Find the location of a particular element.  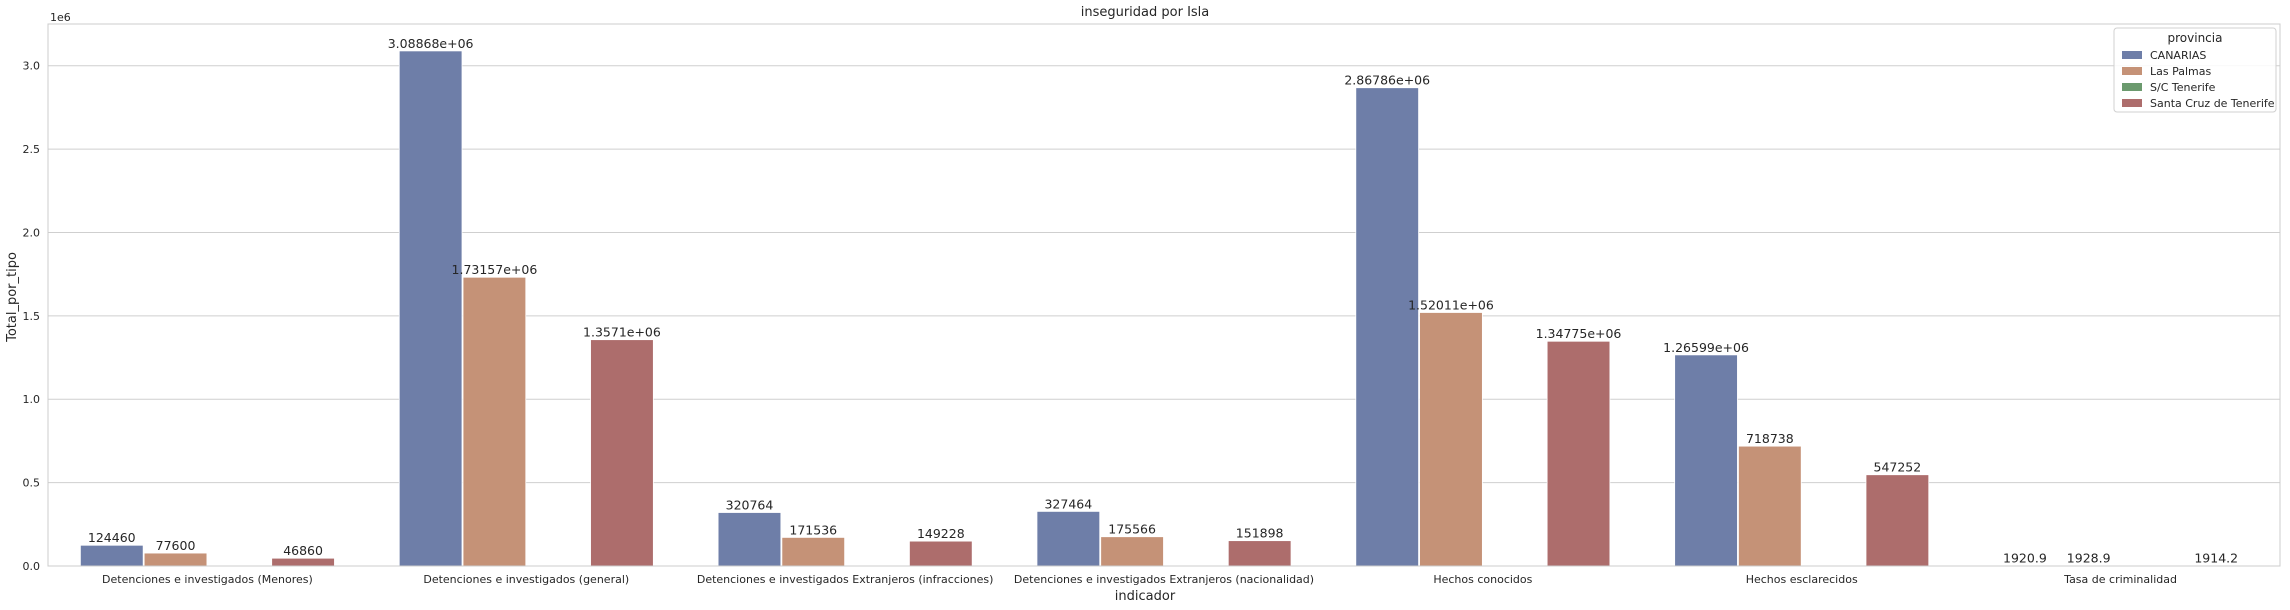

y-axis-offset-text: 1e6 is located at coordinates (60, 17).